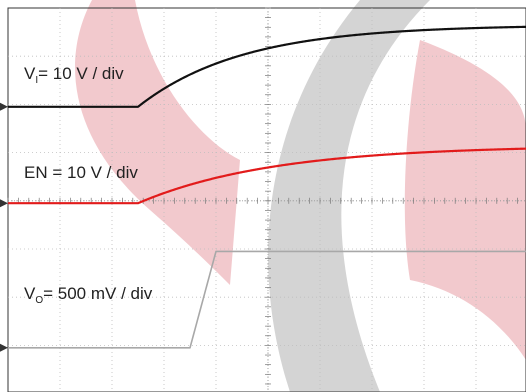 The image size is (526, 392). What do you see at coordinates (36, 80) in the screenshot?
I see `label-vi-sub: I` at bounding box center [36, 80].